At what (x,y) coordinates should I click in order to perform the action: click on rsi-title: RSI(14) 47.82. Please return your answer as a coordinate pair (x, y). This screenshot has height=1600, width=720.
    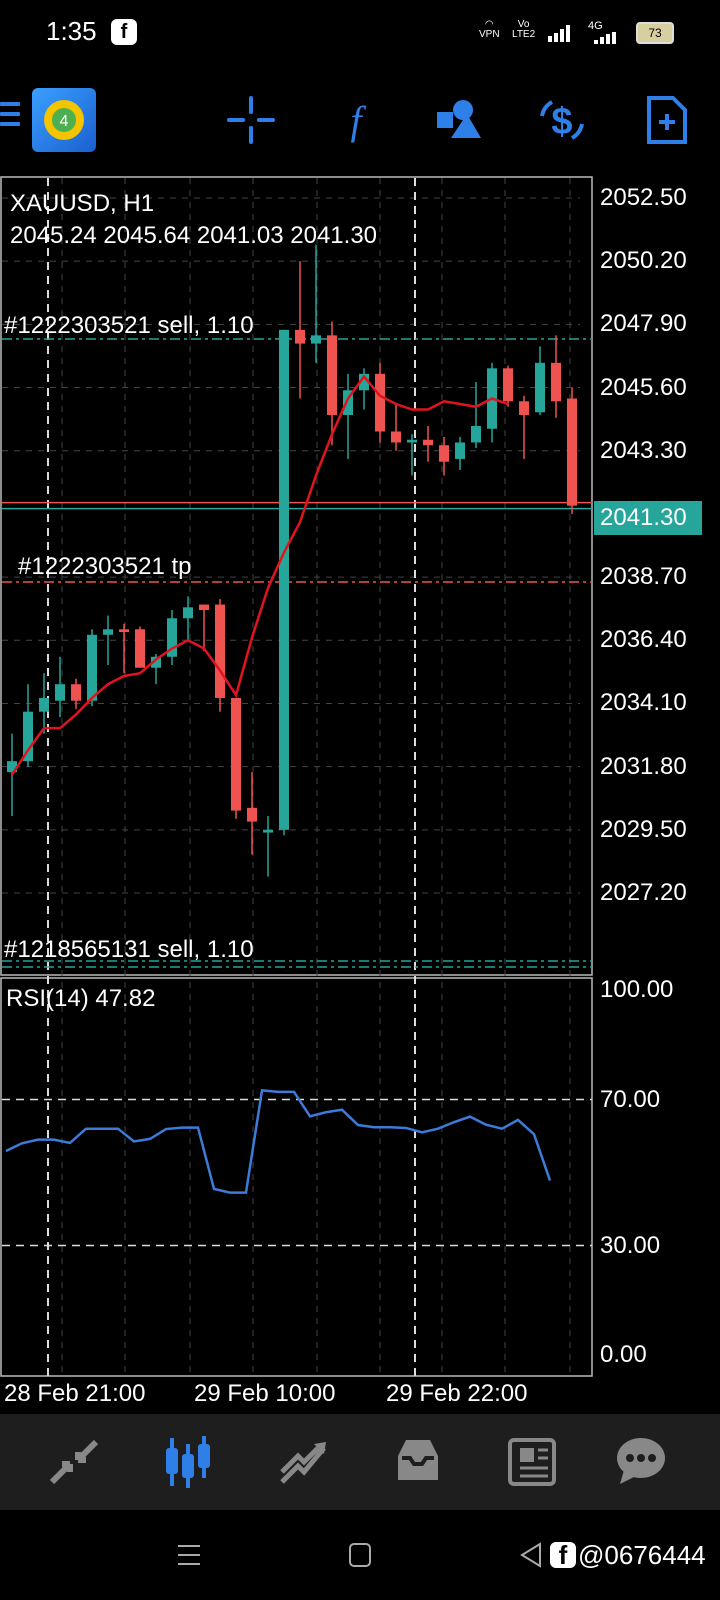
    Looking at the image, I should click on (81, 998).